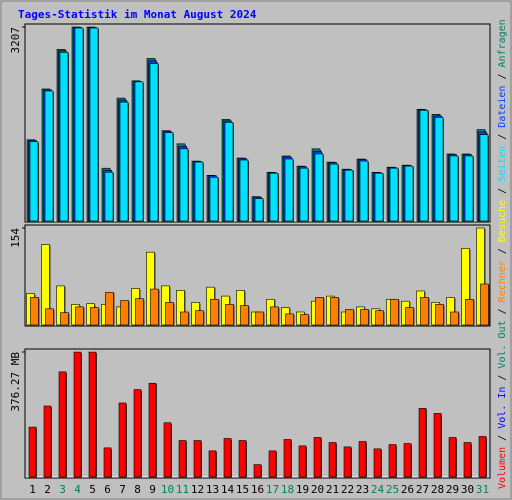  I want to click on x-tick-label: 12, so click(197, 489).